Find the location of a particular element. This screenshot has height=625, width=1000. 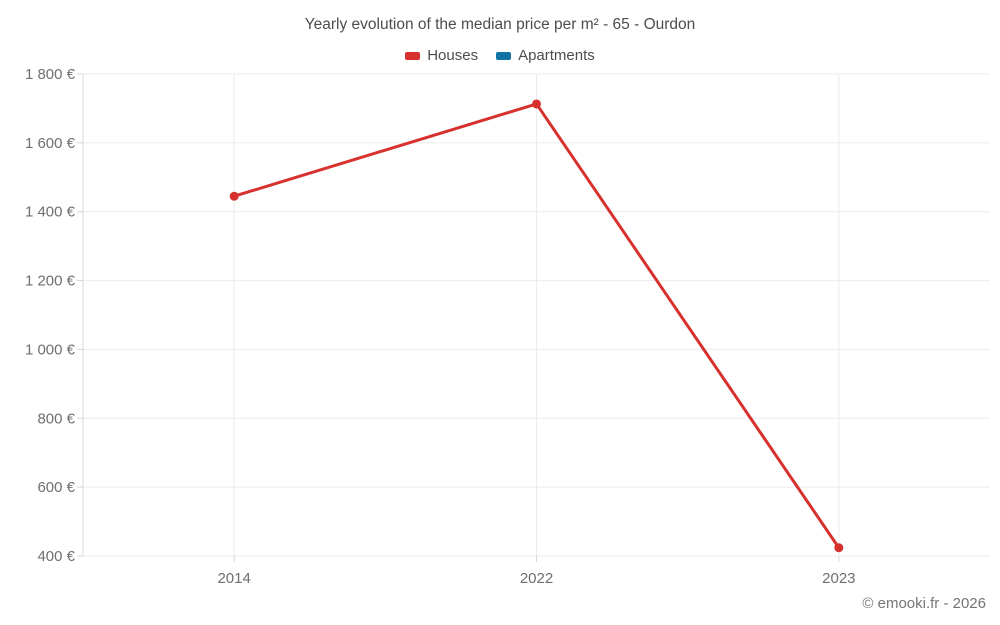

apartments-swatch-icon is located at coordinates (504, 55).